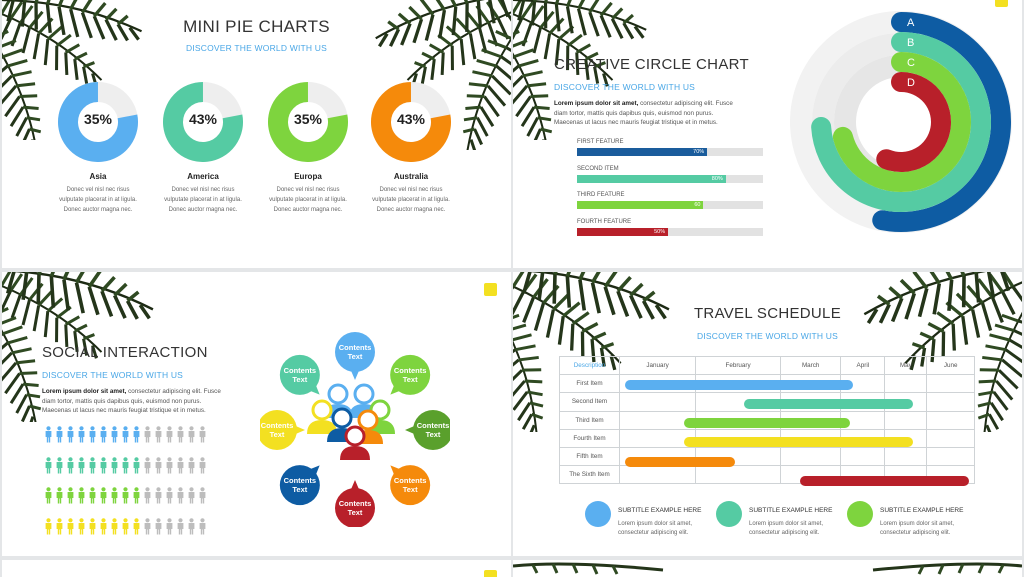  I want to click on feature-label: SECOND ITEM, so click(598, 168).